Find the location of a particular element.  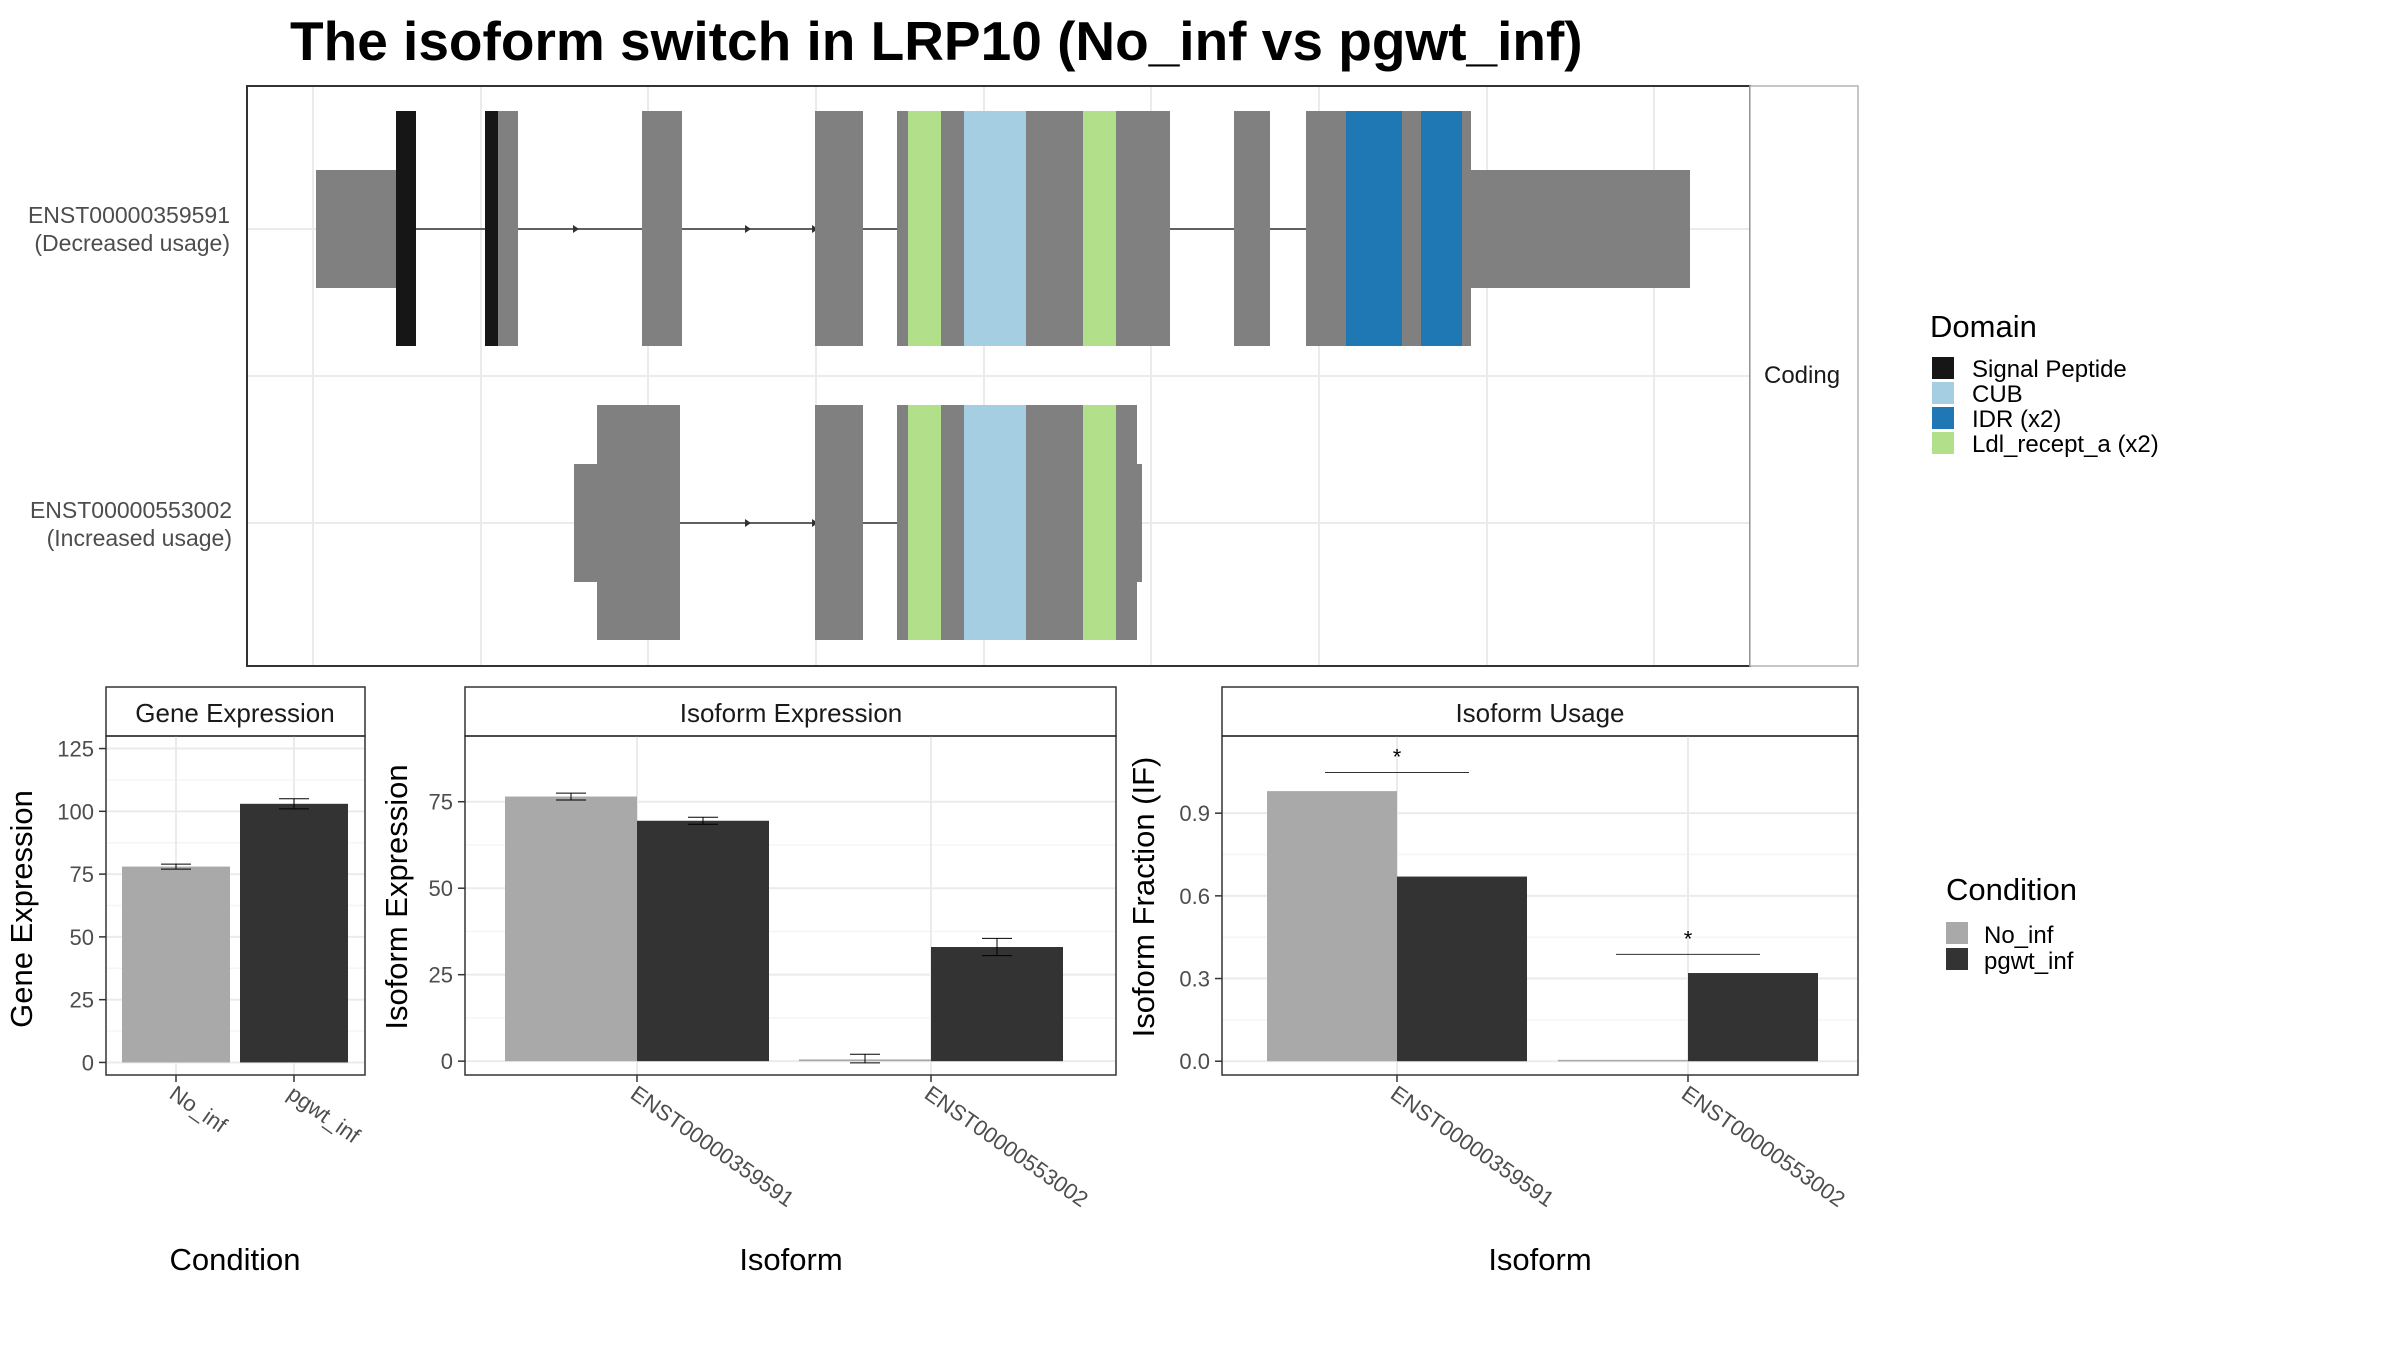

coding-label: Coding is located at coordinates (1802, 375).